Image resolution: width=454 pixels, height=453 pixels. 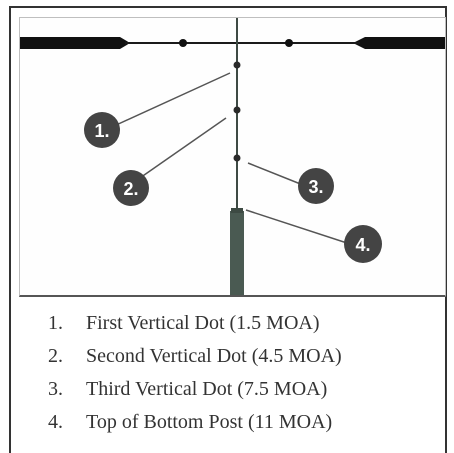 I want to click on callout-2: 2., so click(x=131, y=188).